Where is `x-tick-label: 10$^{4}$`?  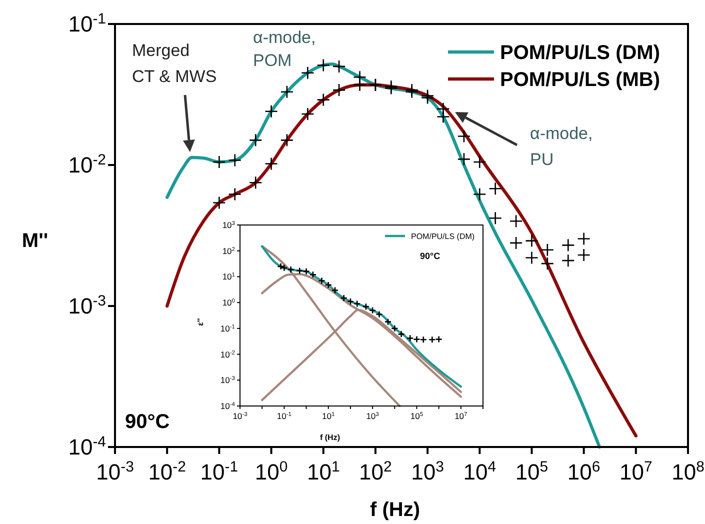 x-tick-label: 10$^{4}$ is located at coordinates (479, 471).